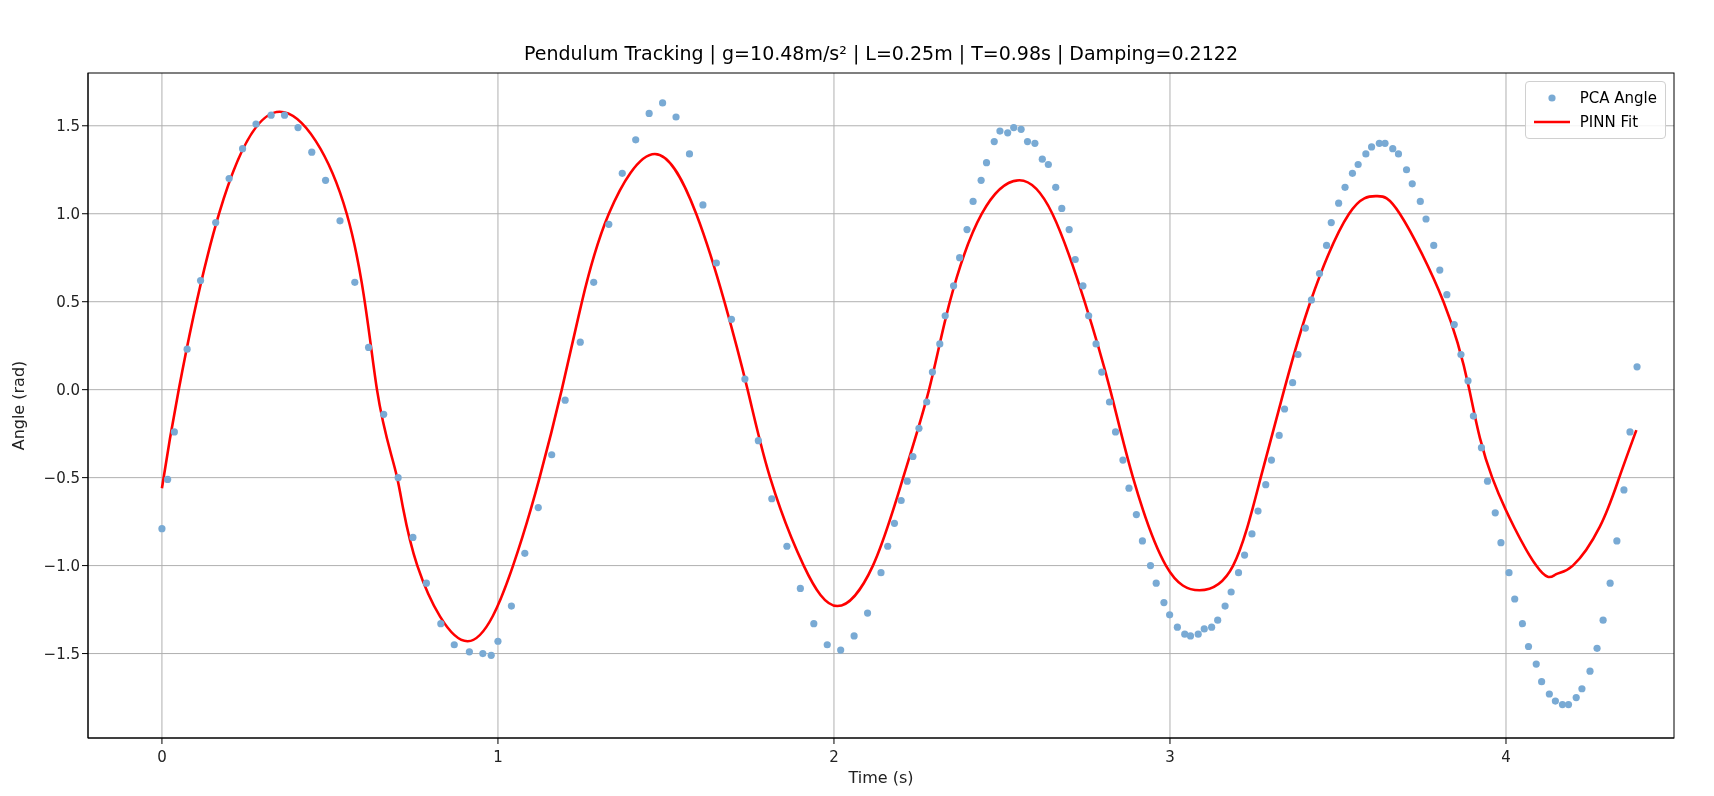  Describe the element at coordinates (162, 757) in the screenshot. I see `x-tick-label: 0` at that location.